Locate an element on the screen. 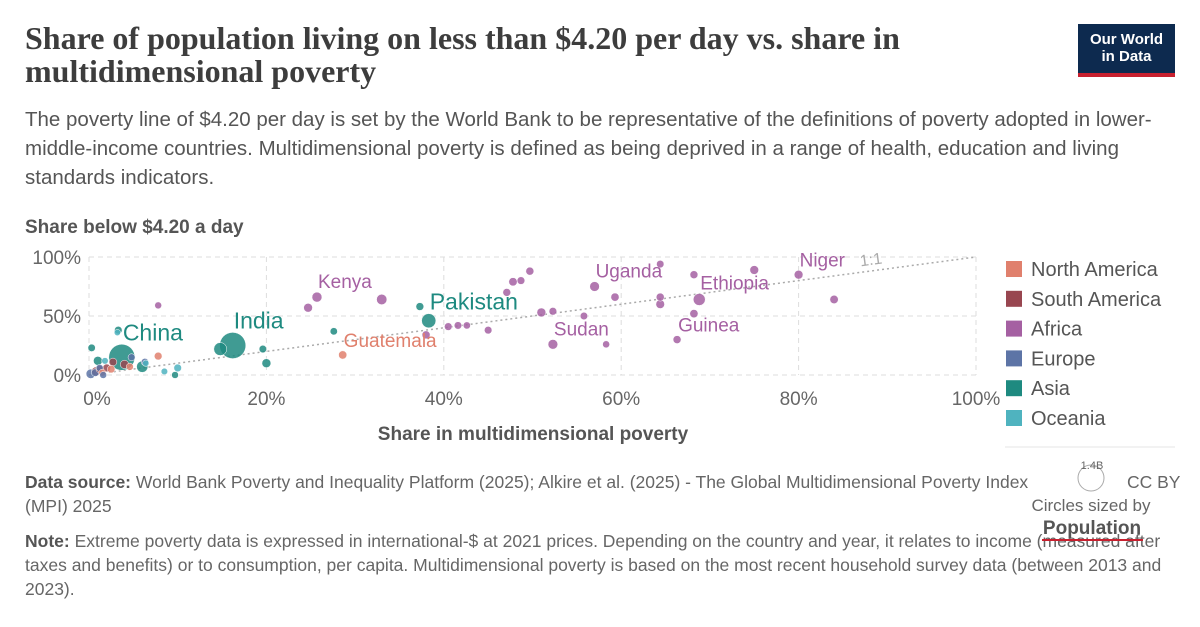  logo: Our World in Data is located at coordinates (1126, 50).